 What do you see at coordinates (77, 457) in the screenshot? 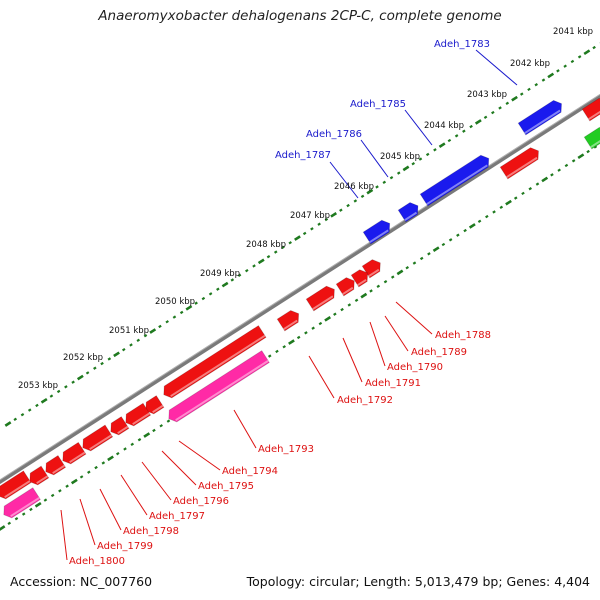
I see `gene-adeh-1798-shine` at bounding box center [77, 457].